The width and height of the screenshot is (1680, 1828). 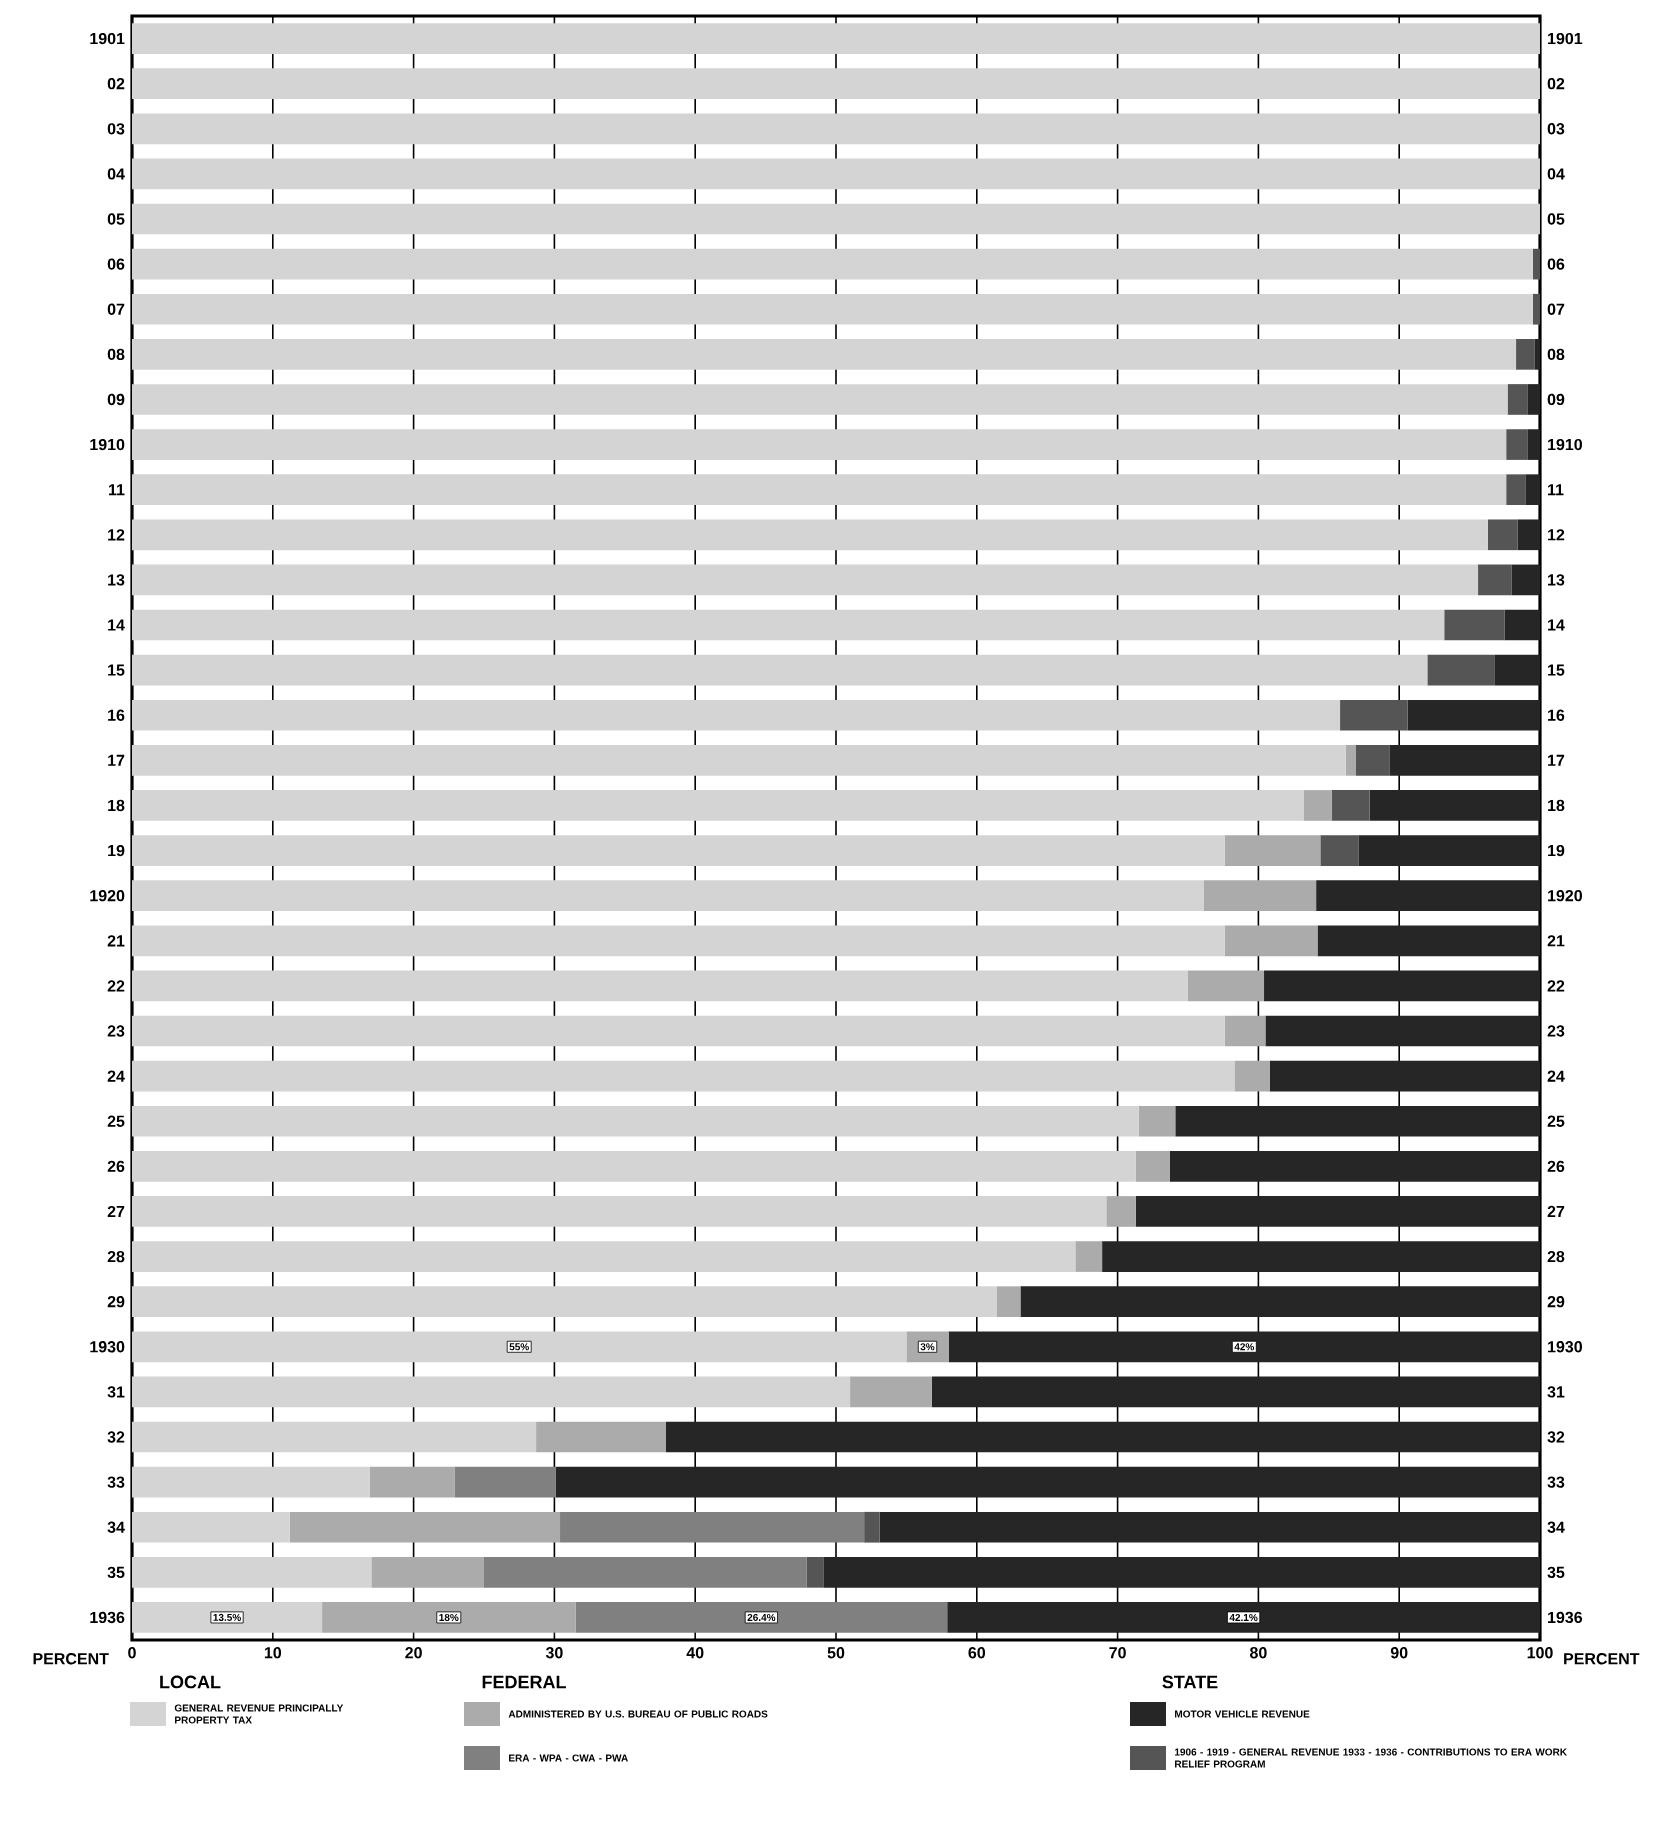 What do you see at coordinates (1556, 1572) in the screenshot?
I see `category-label: 35` at bounding box center [1556, 1572].